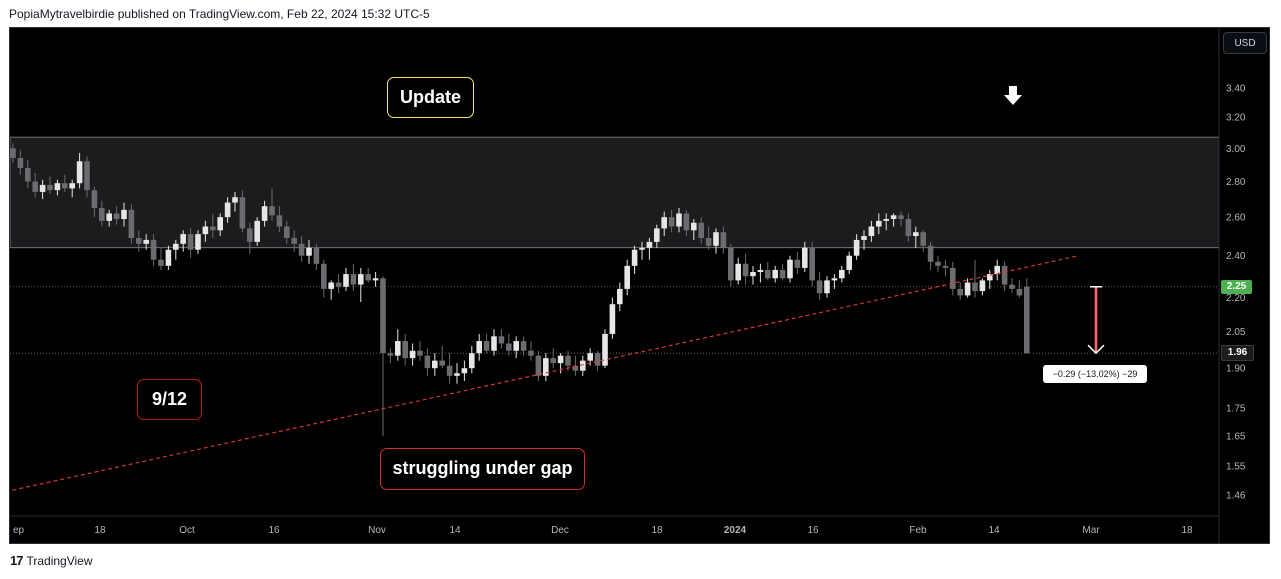 This screenshot has height=579, width=1281. I want to click on last-price-tag: 2.25, so click(1236, 287).